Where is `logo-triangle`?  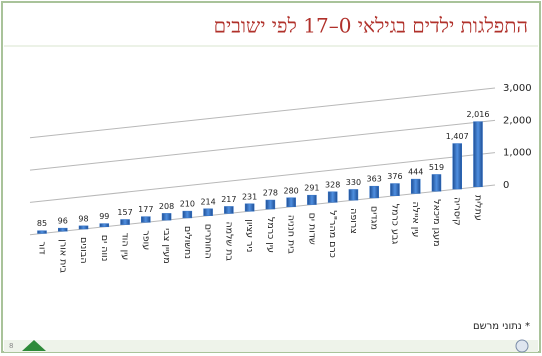
logo-triangle is located at coordinates (34, 345).